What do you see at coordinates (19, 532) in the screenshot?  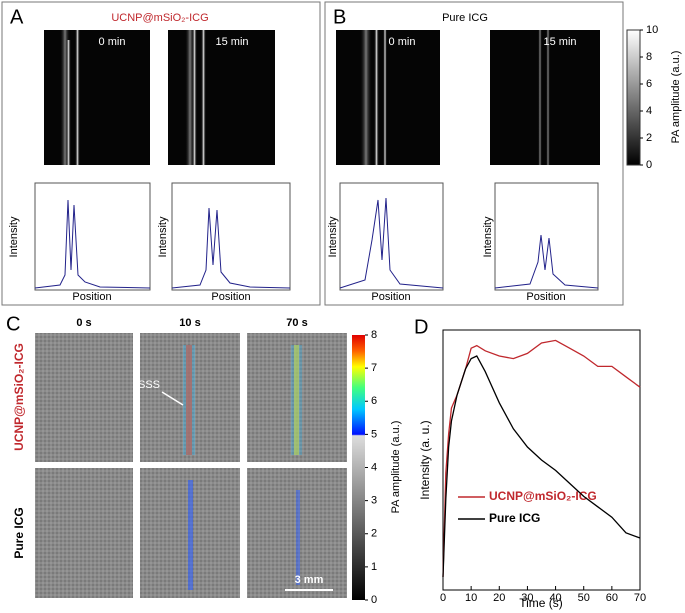 I see `row-label: Pure ICG` at bounding box center [19, 532].